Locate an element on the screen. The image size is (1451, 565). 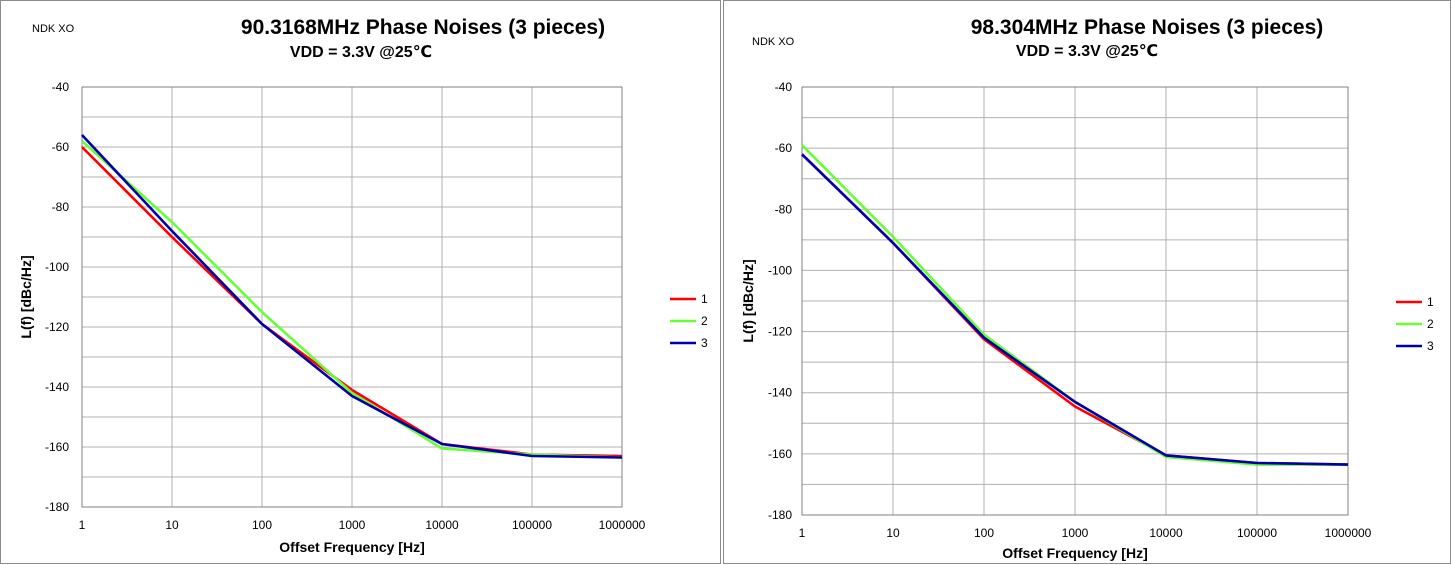
chart-title: 90.3168MHz Phase Noises (3 pieces) is located at coordinates (423, 27).